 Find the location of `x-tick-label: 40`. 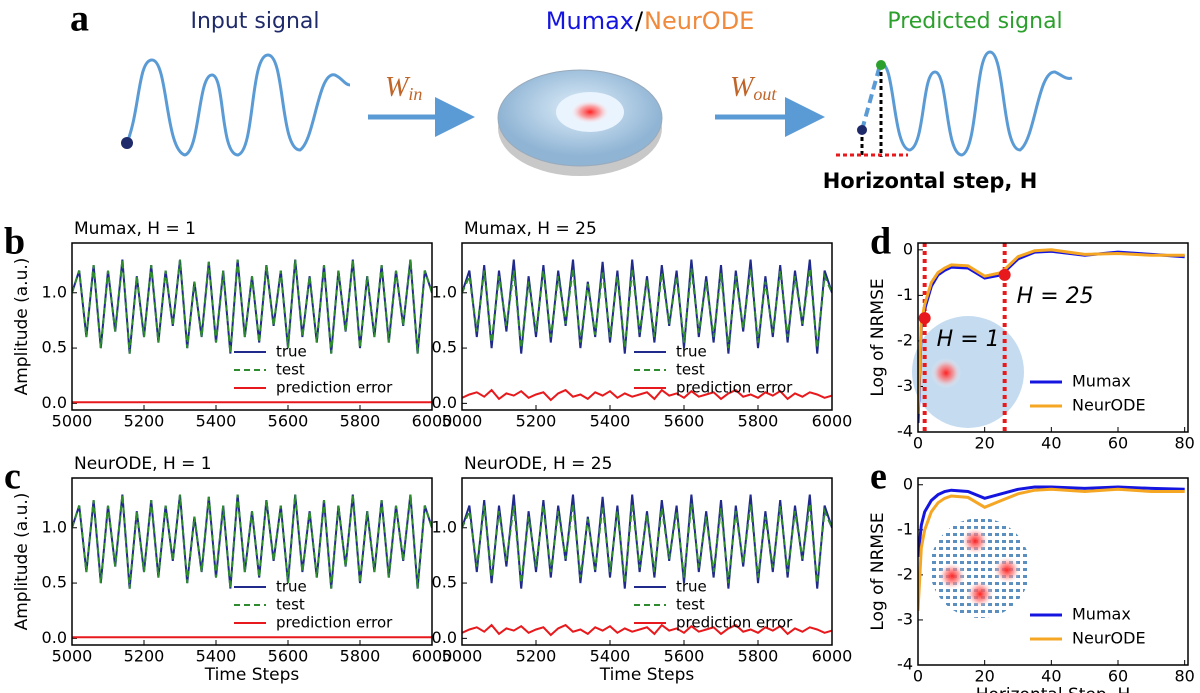

x-tick-label: 40 is located at coordinates (1051, 676).